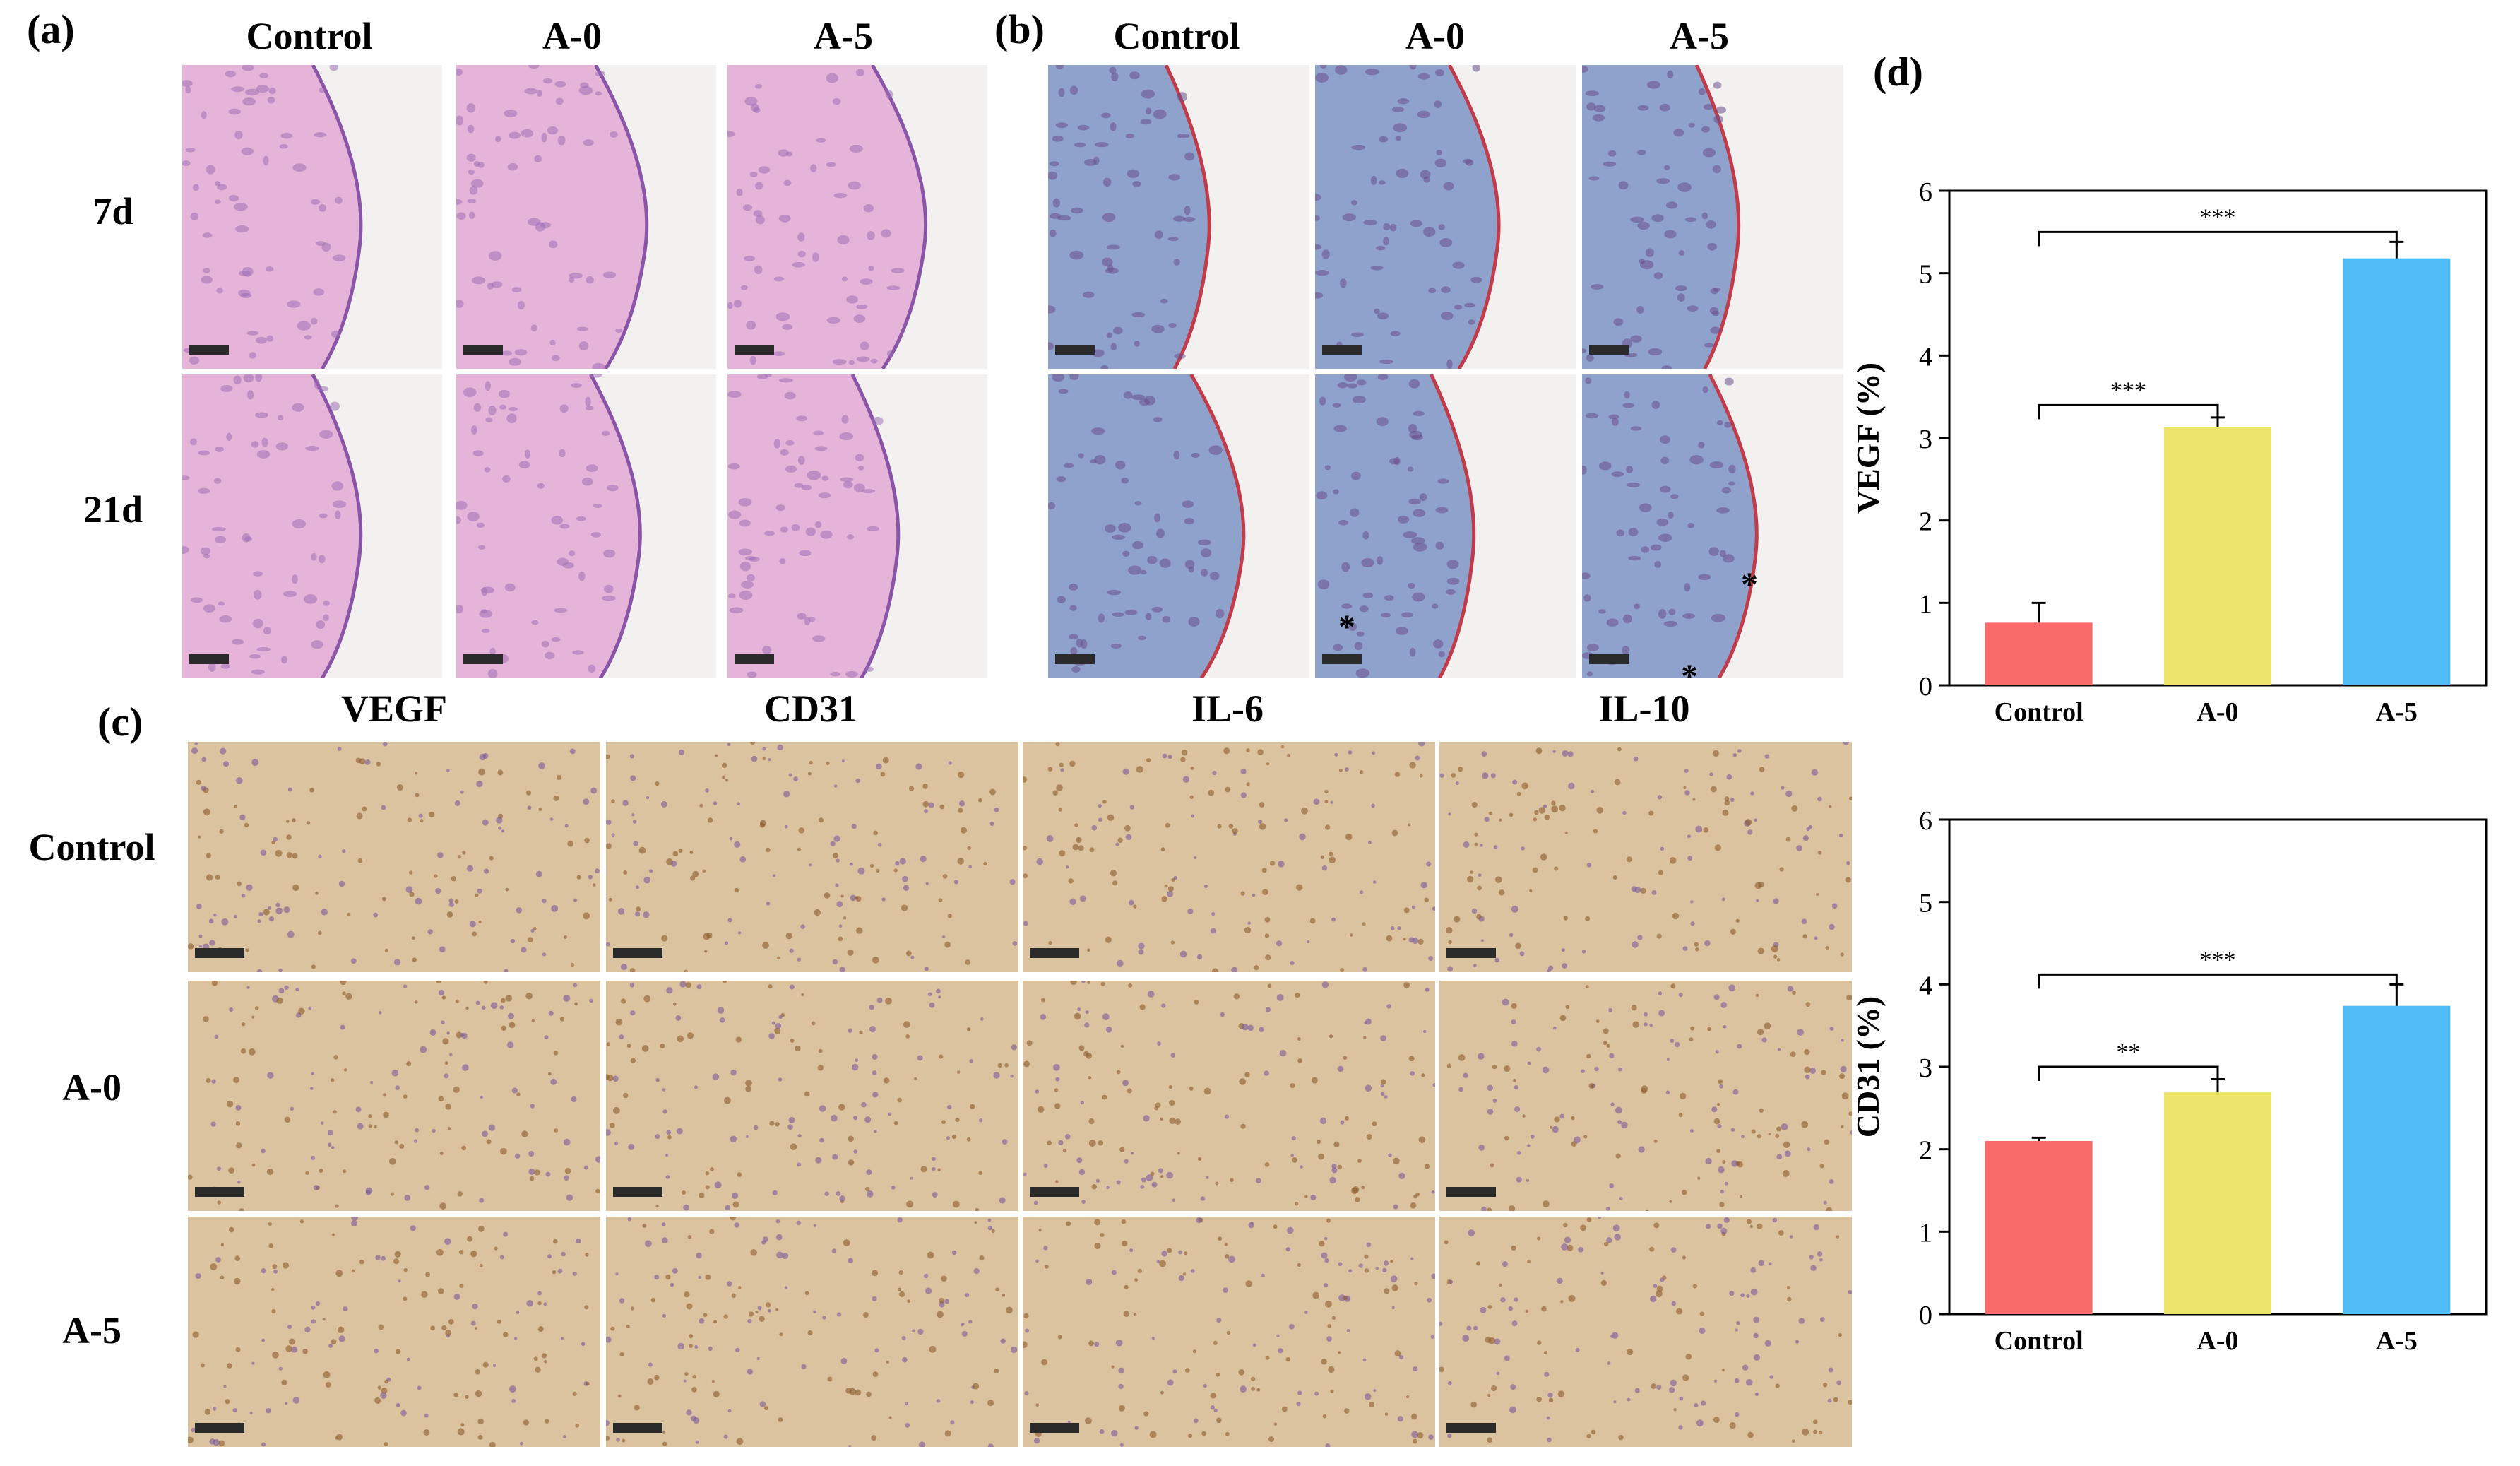  What do you see at coordinates (1700, 36) in the screenshot?
I see `panel-b-col-a5: A-5` at bounding box center [1700, 36].